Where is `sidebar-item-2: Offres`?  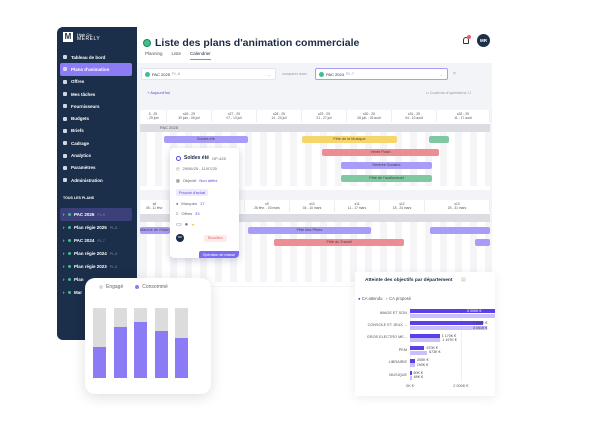
sidebar-item-2: Offres is located at coordinates (96, 82).